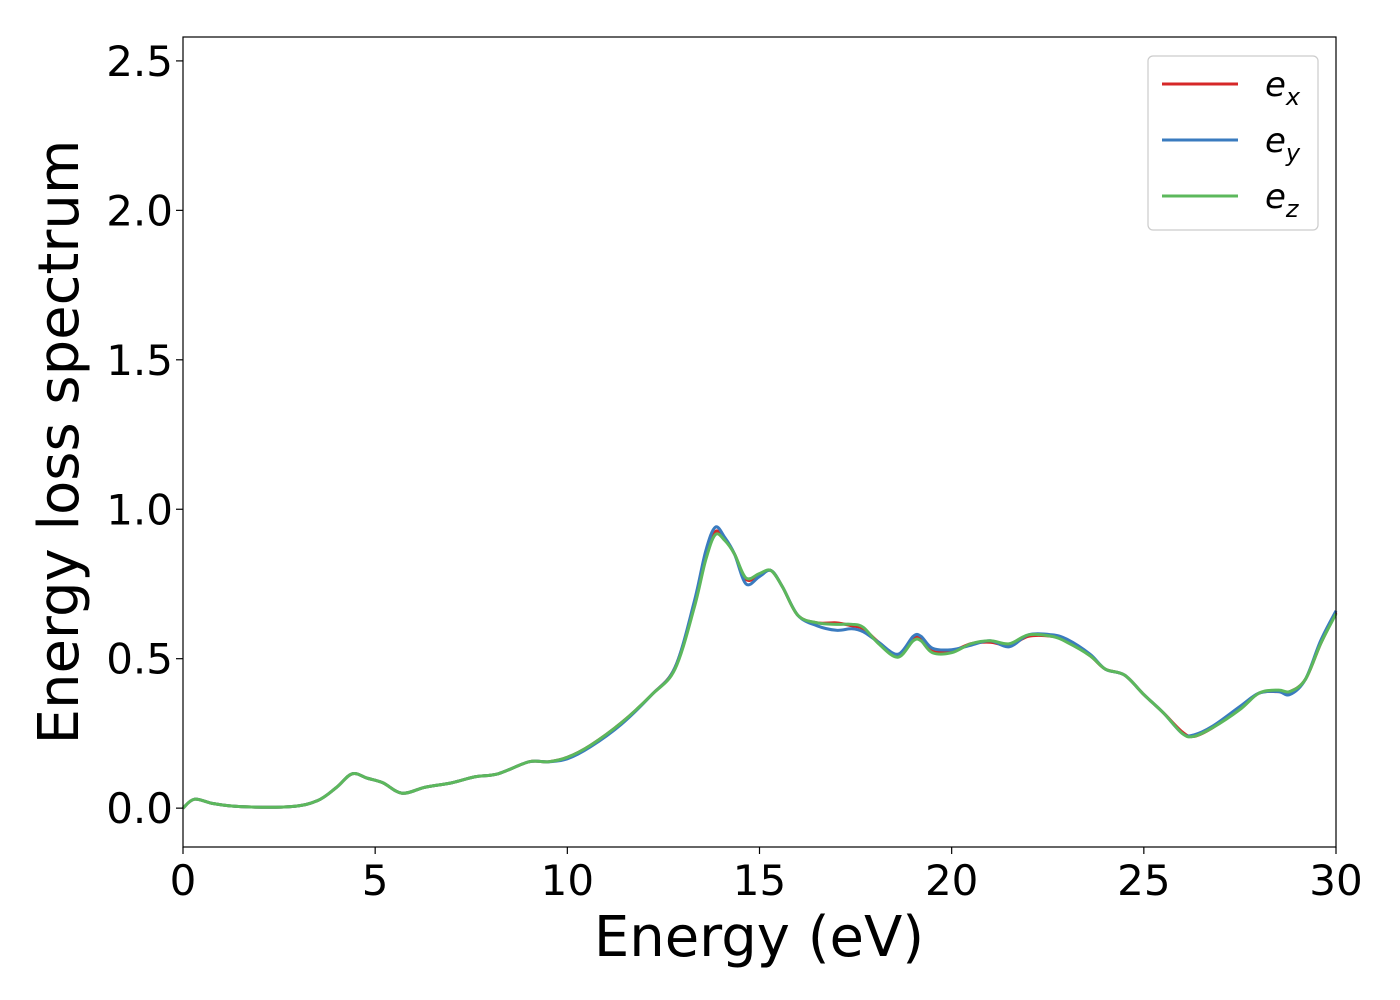 Image resolution: width=1400 pixels, height=1000 pixels. What do you see at coordinates (1335, 880) in the screenshot?
I see `x-tick-label: 30` at bounding box center [1335, 880].